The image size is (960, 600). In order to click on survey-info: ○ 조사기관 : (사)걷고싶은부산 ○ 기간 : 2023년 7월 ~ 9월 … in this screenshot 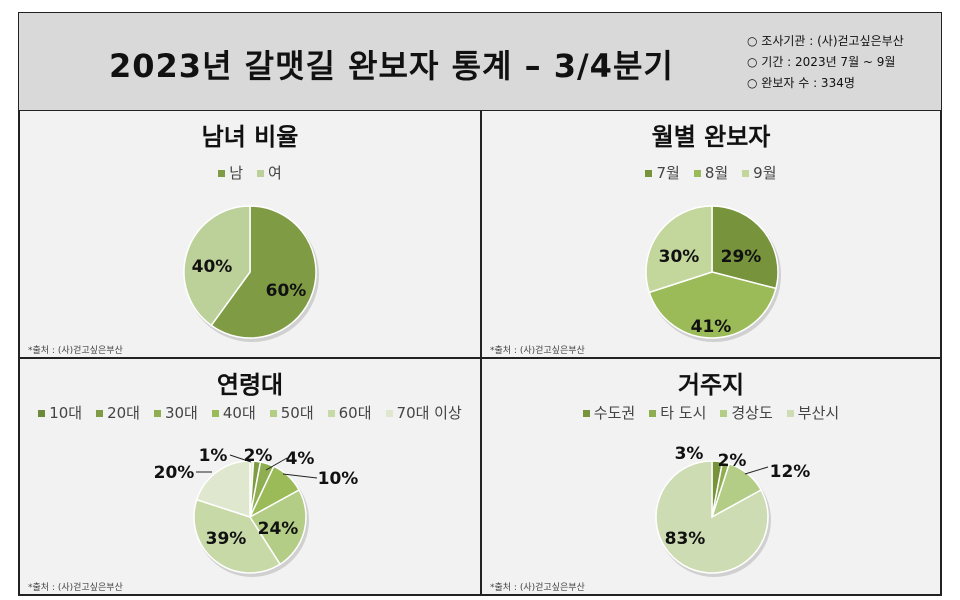, I will do `click(825, 62)`.